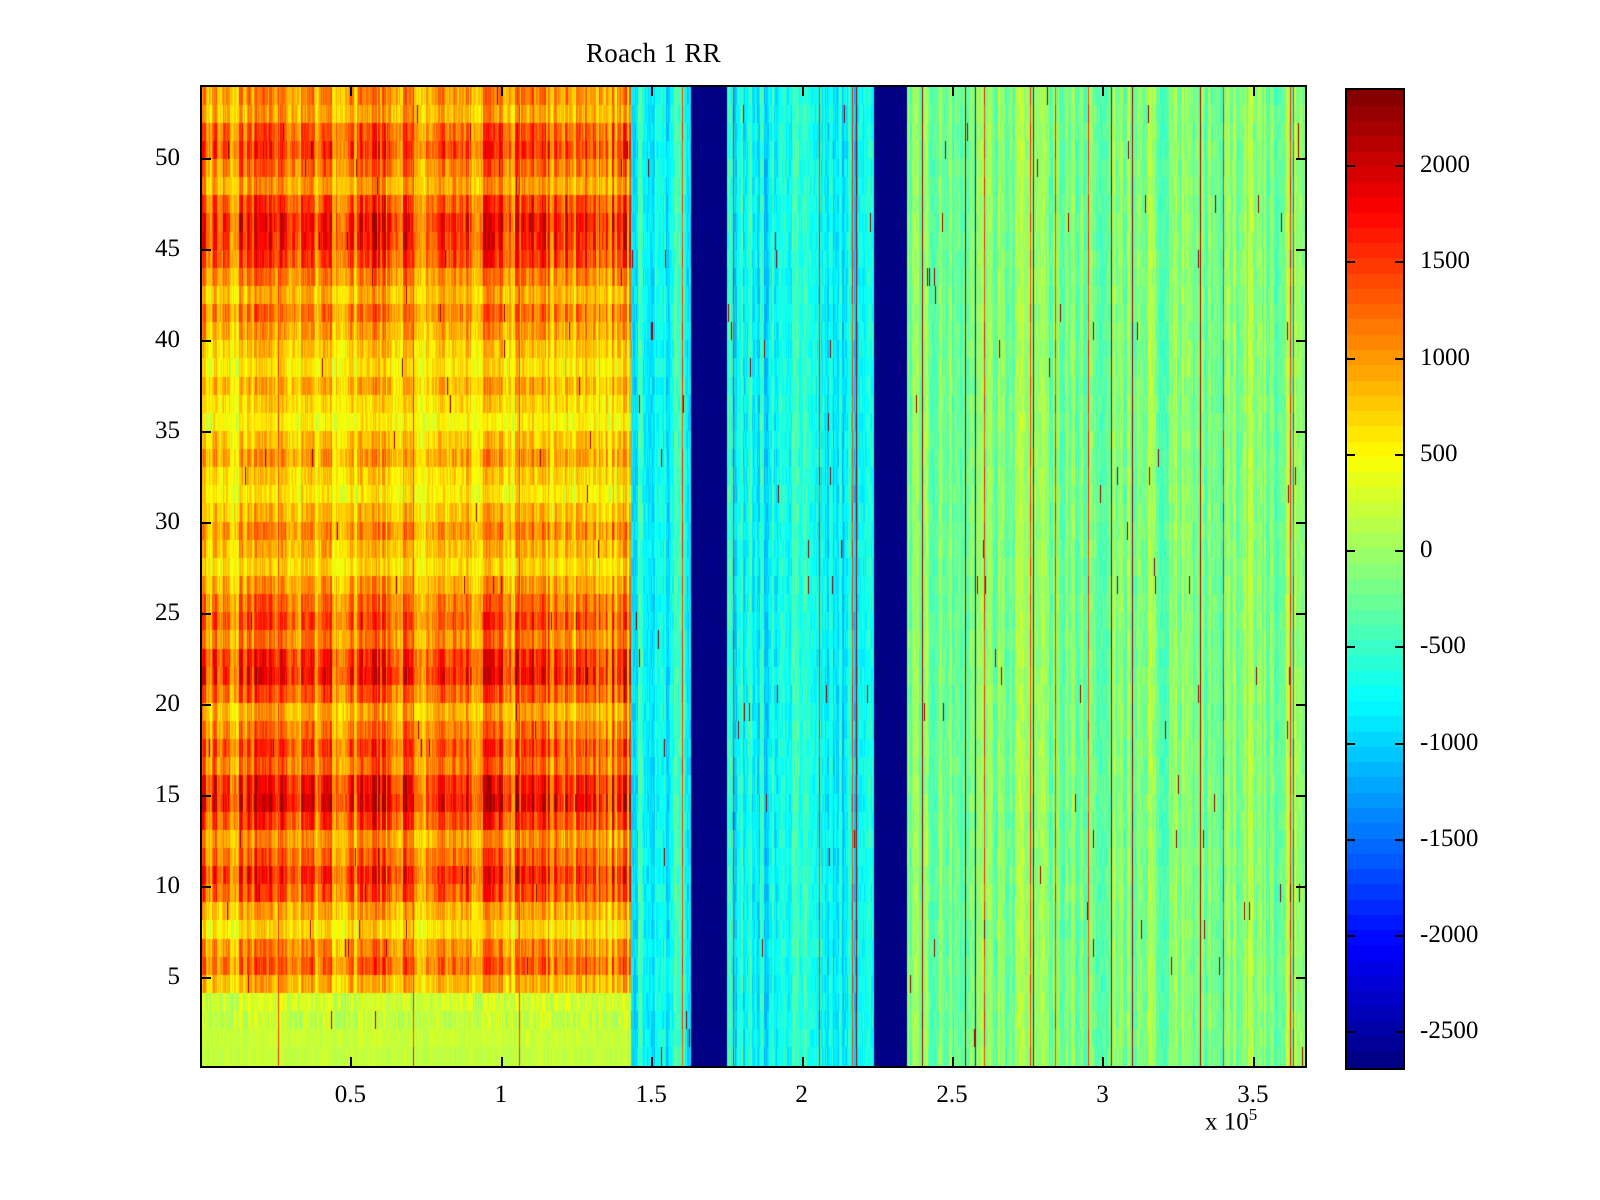 The image size is (1600, 1200). What do you see at coordinates (1253, 1114) in the screenshot?
I see `x-exponent-power: 5` at bounding box center [1253, 1114].